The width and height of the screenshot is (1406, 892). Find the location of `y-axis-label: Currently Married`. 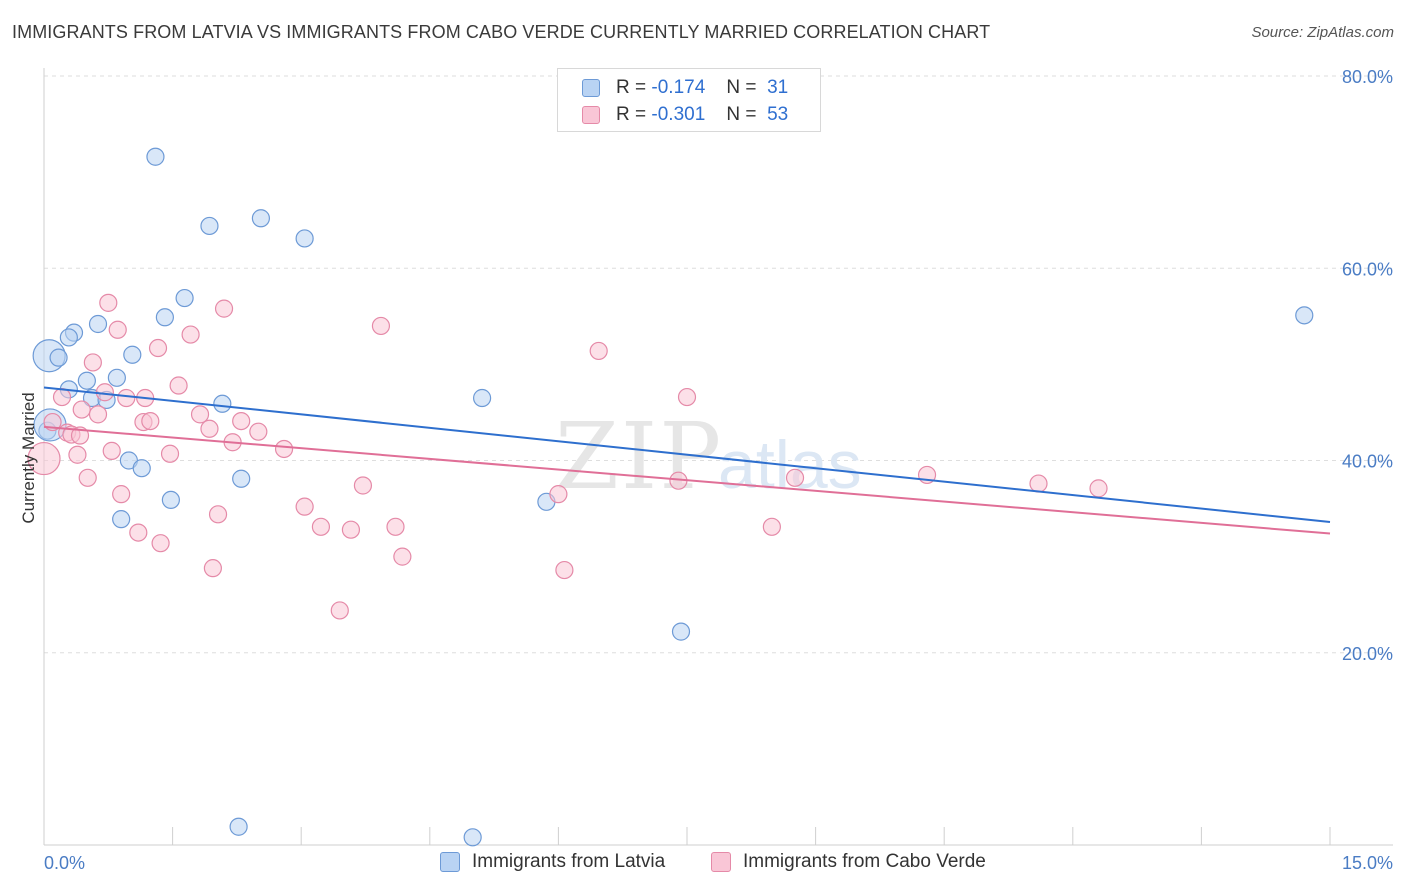

y-axis-label: Currently Married is located at coordinates (28, 457).